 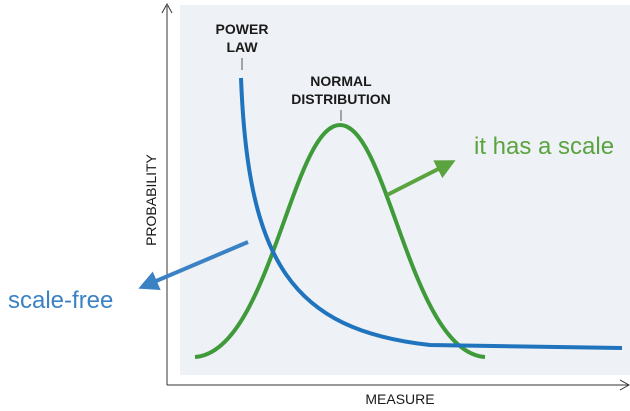 What do you see at coordinates (151, 199) in the screenshot?
I see `y-axis-label: PROBABILITY` at bounding box center [151, 199].